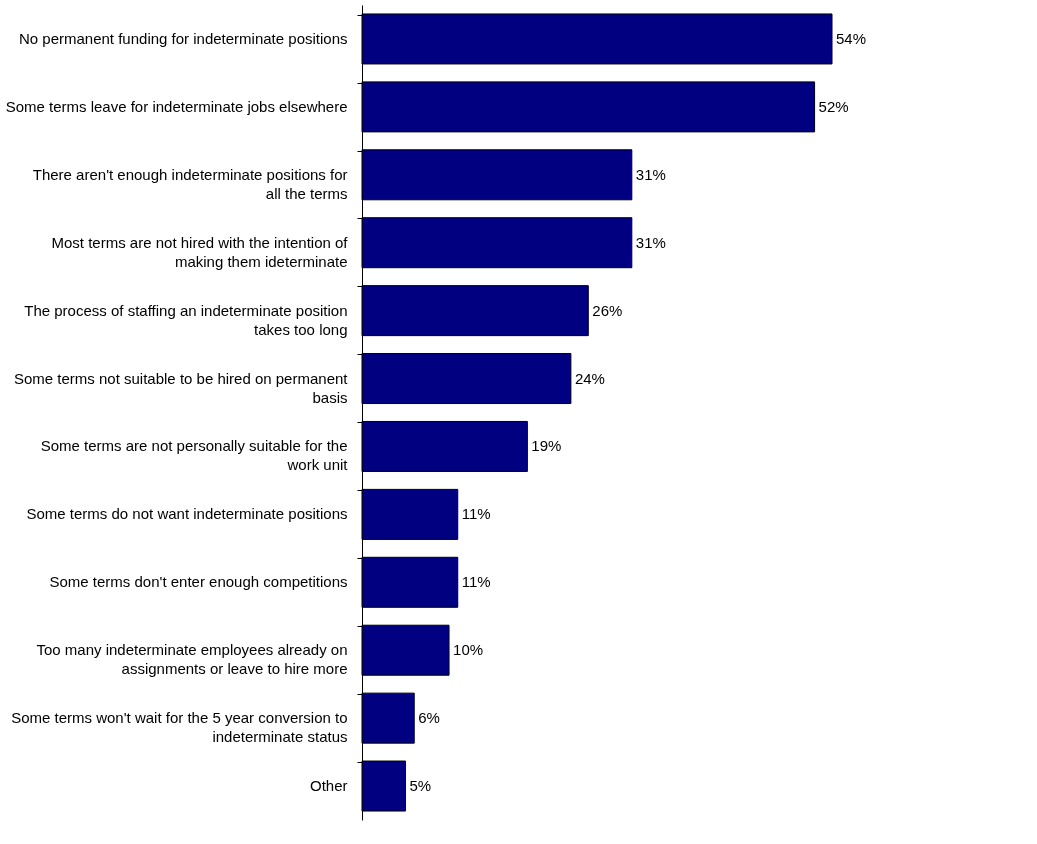  Describe the element at coordinates (833, 106) in the screenshot. I see `data-label: 52%` at that location.